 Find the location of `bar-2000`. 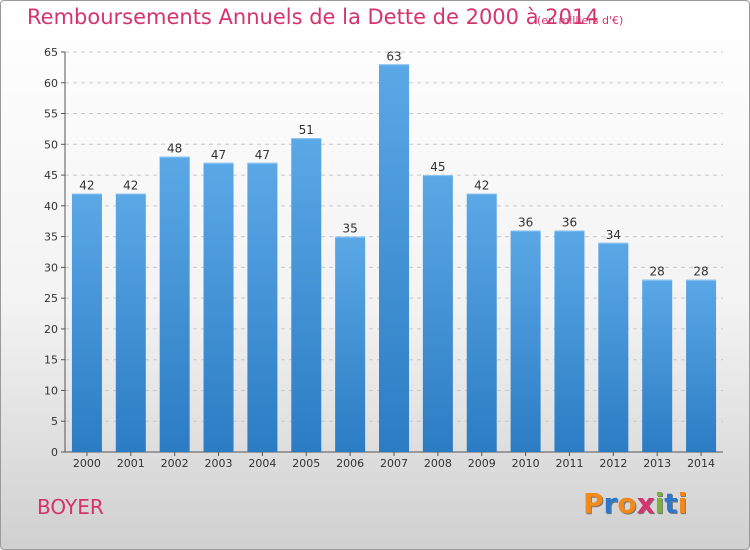

bar-2000 is located at coordinates (86, 323).